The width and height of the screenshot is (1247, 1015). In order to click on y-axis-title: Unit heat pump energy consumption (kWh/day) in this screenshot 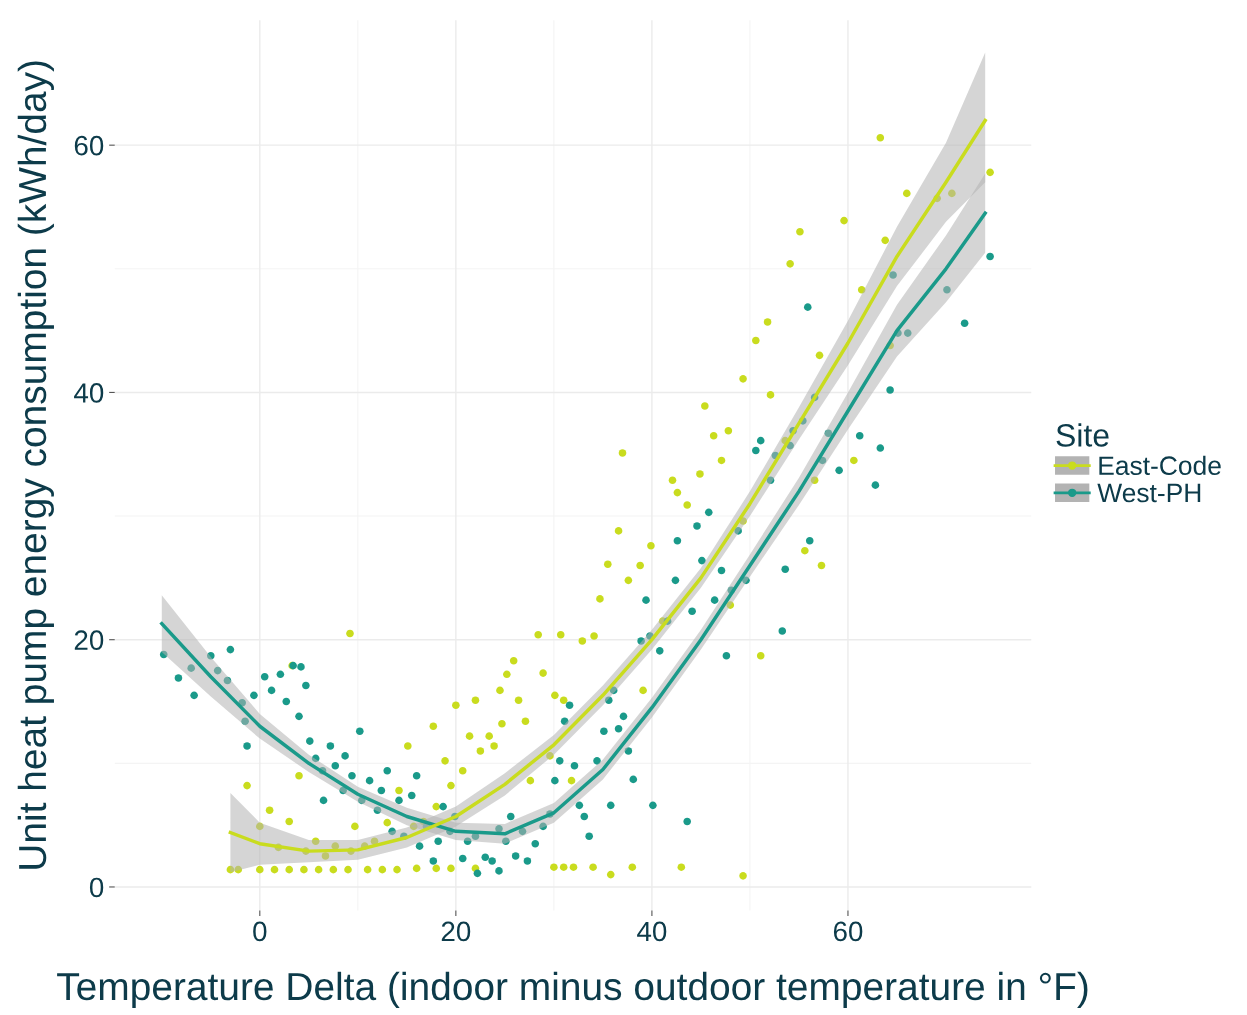, I will do `click(35, 465)`.